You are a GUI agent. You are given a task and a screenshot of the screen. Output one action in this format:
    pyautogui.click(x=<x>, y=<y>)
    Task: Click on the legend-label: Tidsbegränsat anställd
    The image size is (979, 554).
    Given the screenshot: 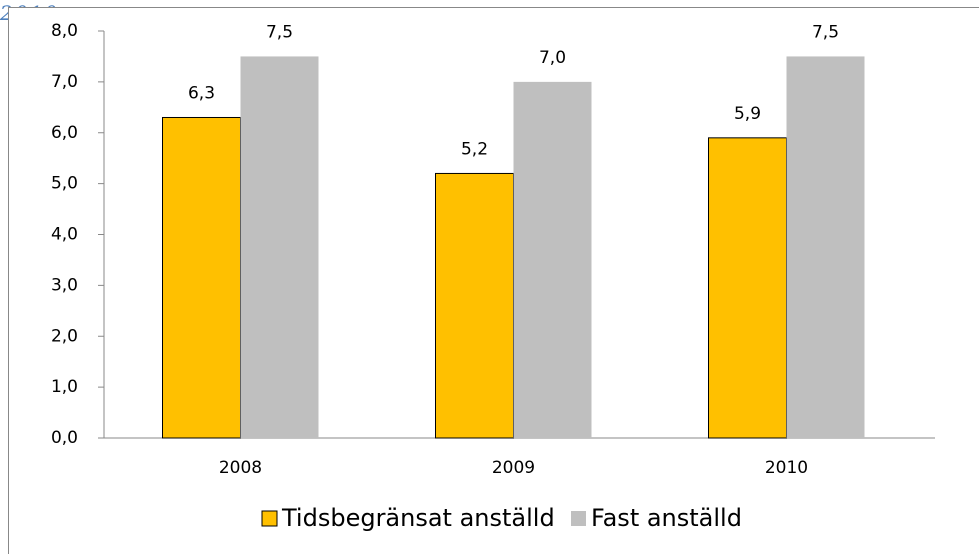 What is the action you would take?
    pyautogui.click(x=418, y=518)
    